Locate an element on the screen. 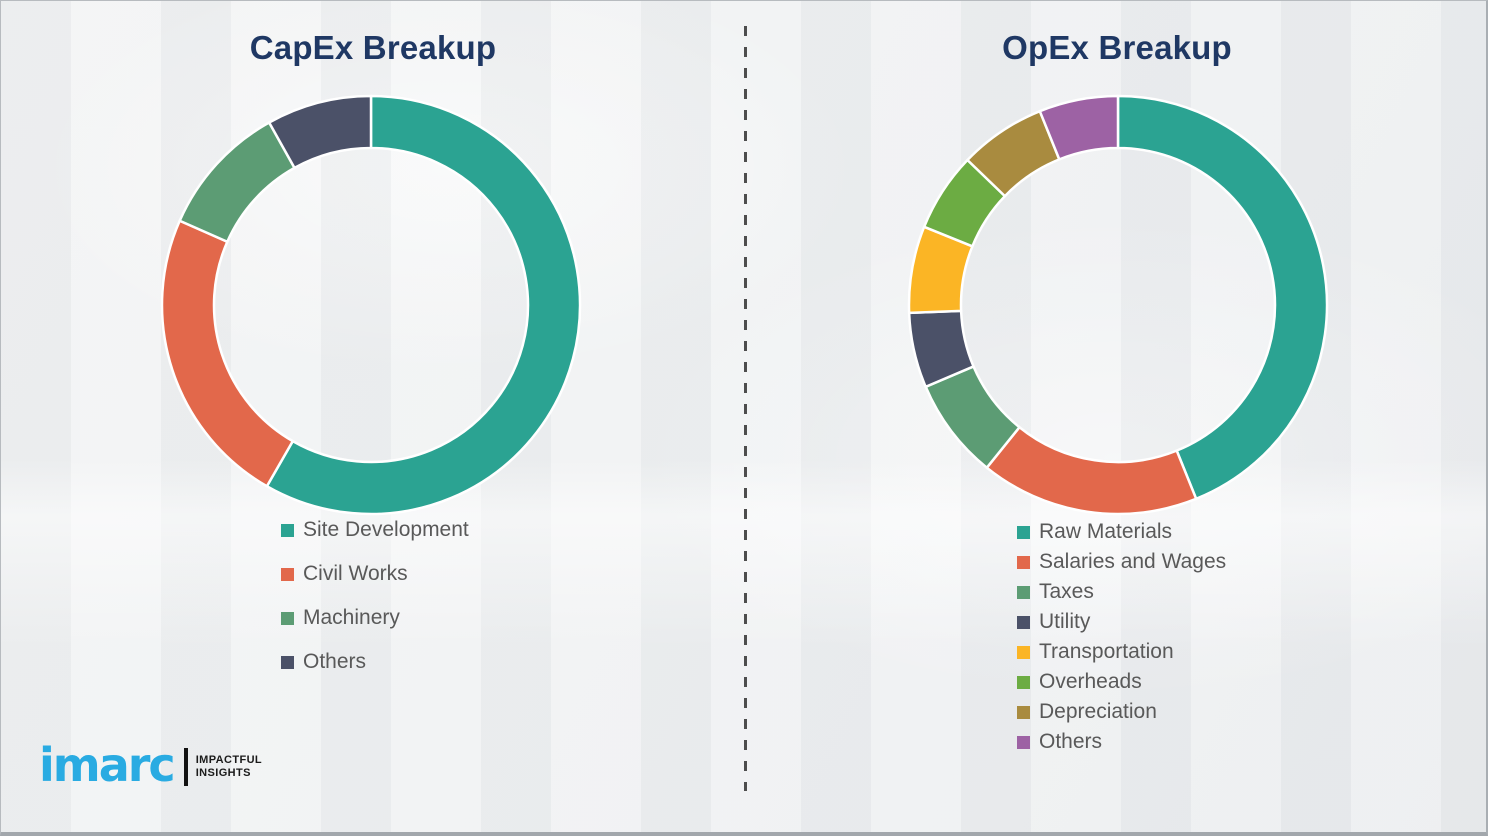 Image resolution: width=1488 pixels, height=836 pixels. donut-segment-civil-works is located at coordinates (227, 353).